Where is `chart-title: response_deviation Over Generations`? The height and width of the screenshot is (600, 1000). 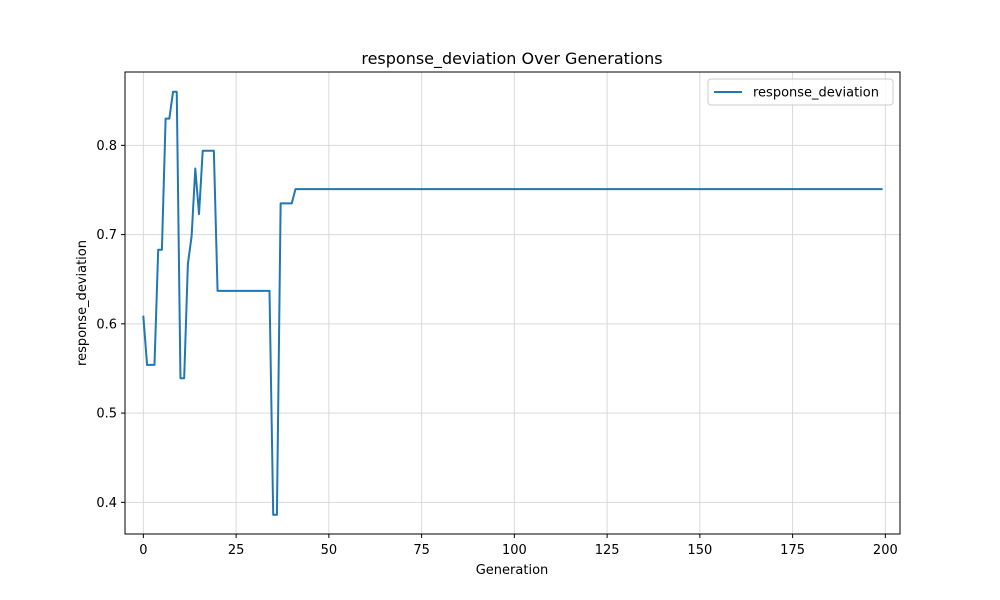
chart-title: response_deviation Over Generations is located at coordinates (511, 59).